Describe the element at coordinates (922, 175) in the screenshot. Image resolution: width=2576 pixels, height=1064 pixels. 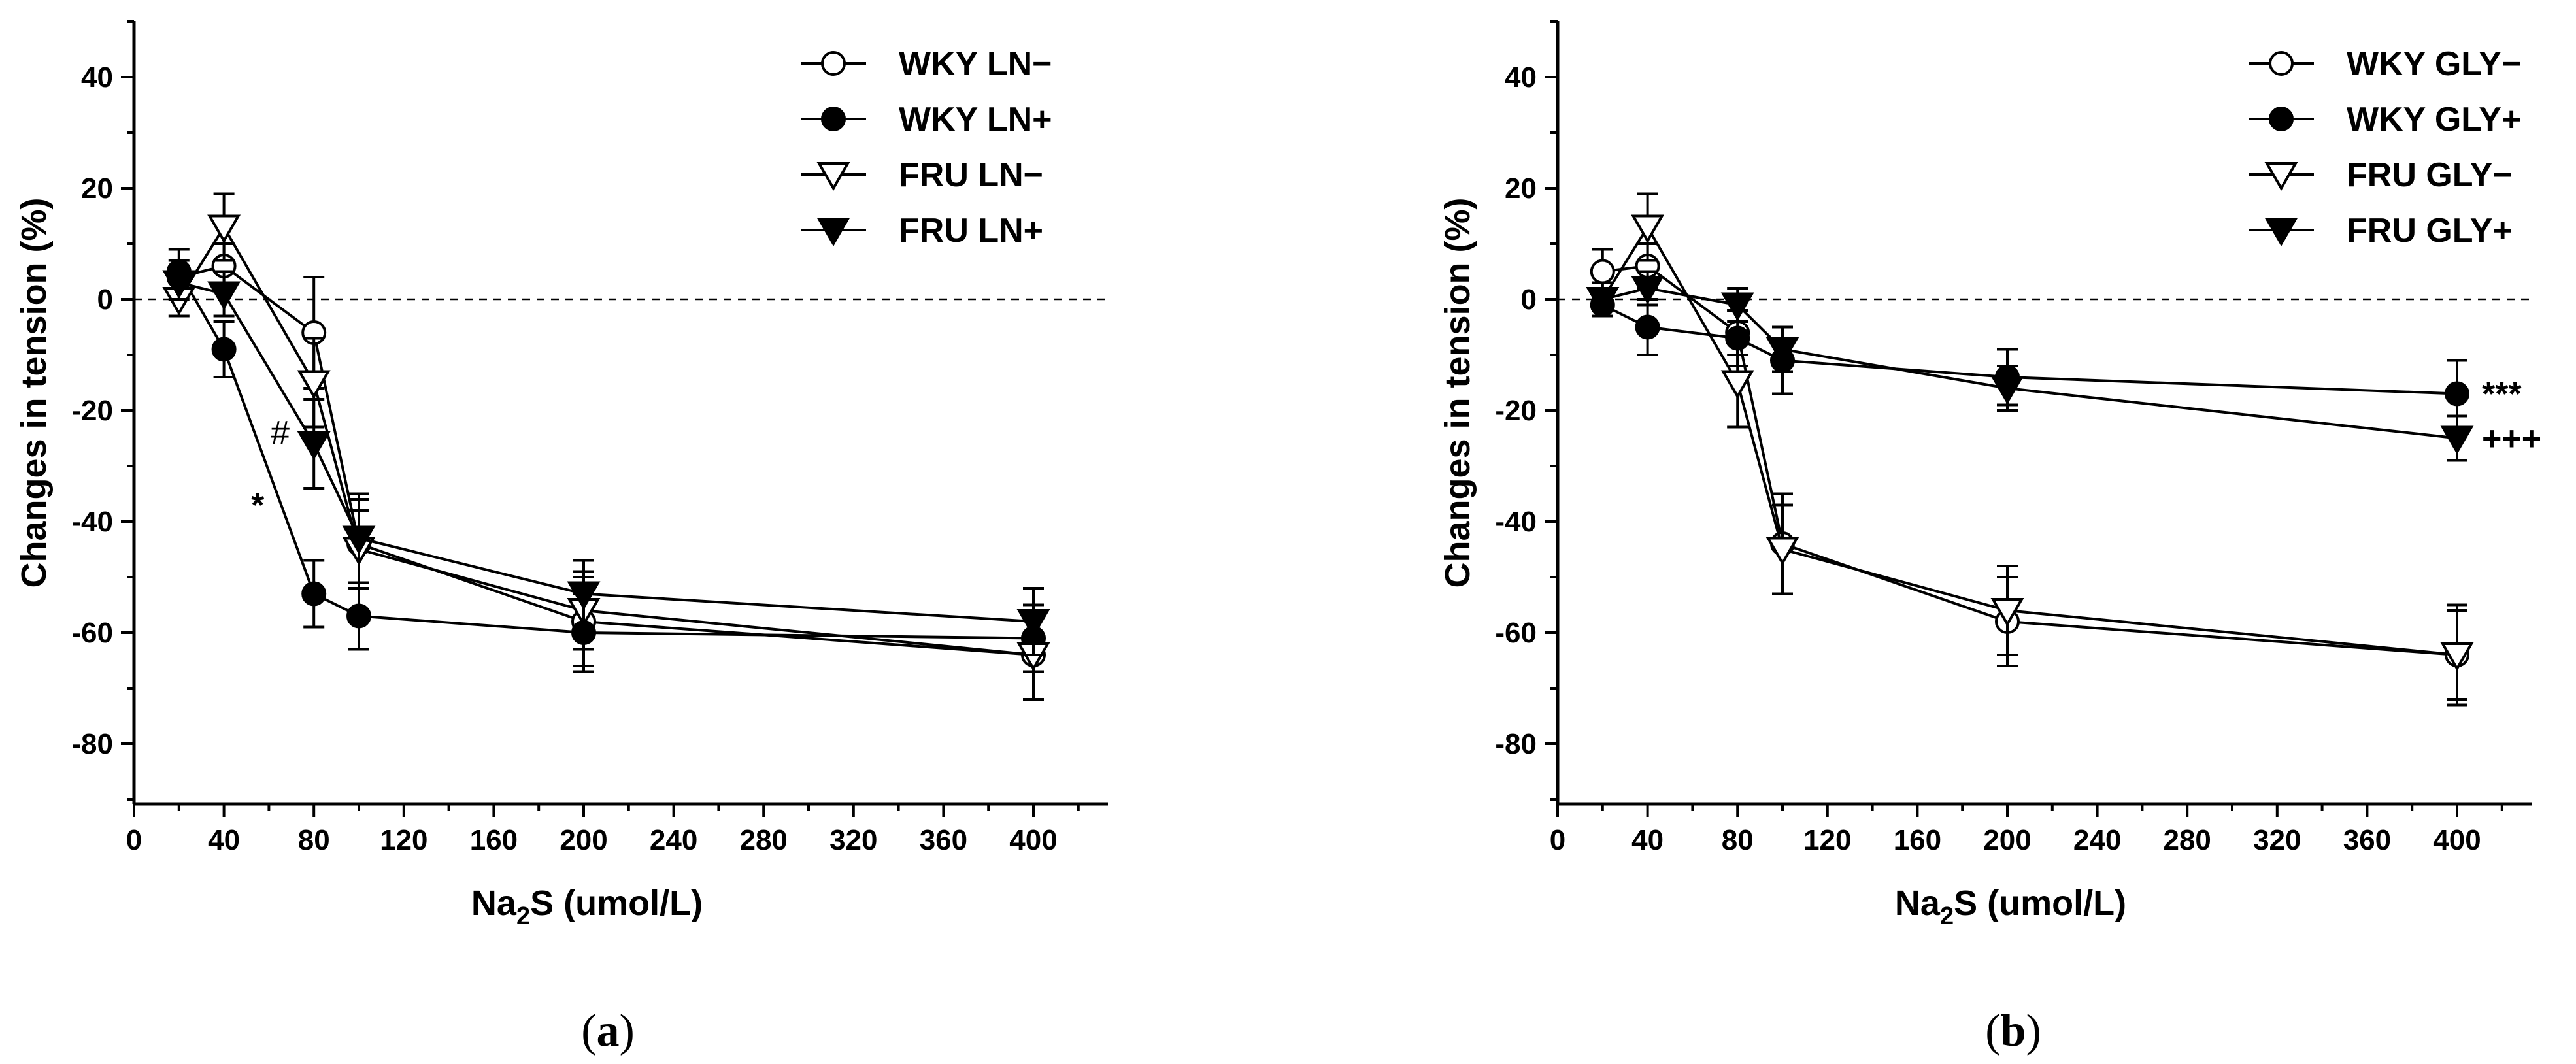
I see `legend-entry: FRU LN−` at that location.